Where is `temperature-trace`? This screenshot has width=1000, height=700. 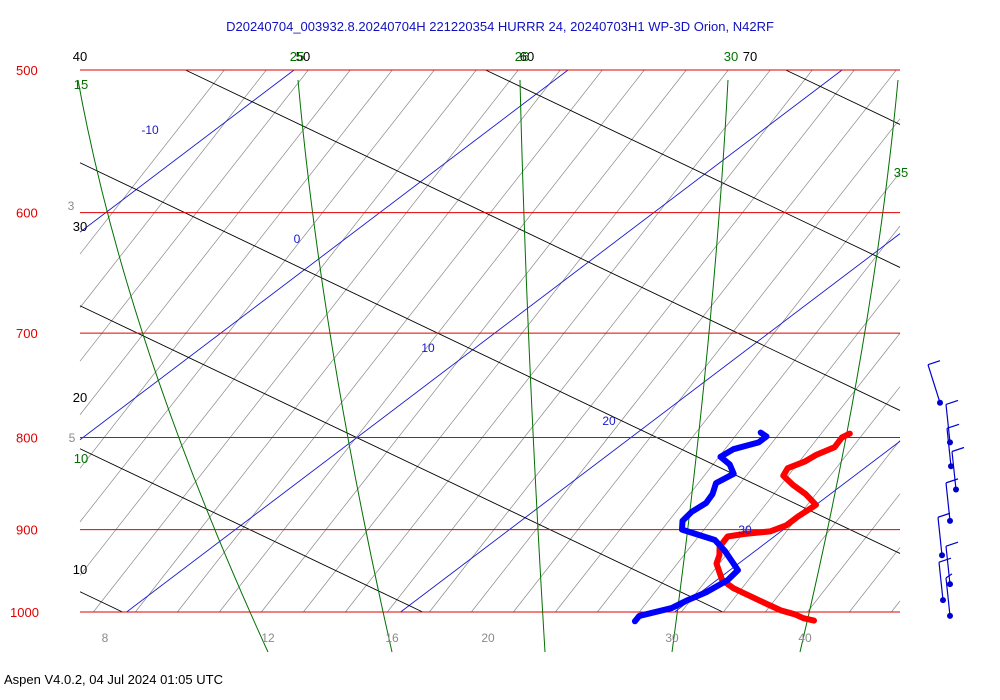 temperature-trace is located at coordinates (783, 527).